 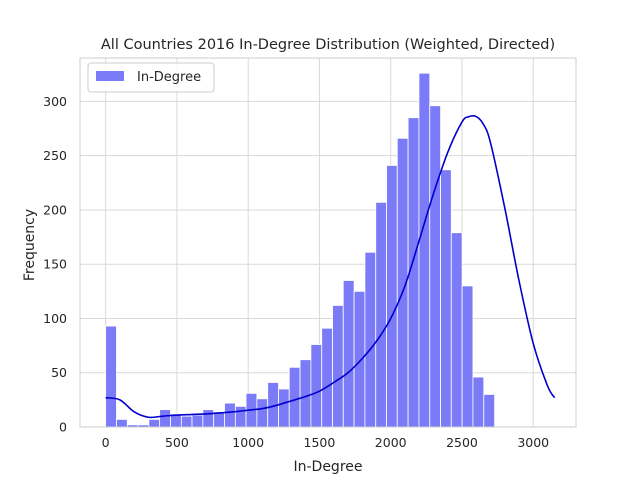 What do you see at coordinates (327, 467) in the screenshot?
I see `x-axis-label: In-Degree` at bounding box center [327, 467].